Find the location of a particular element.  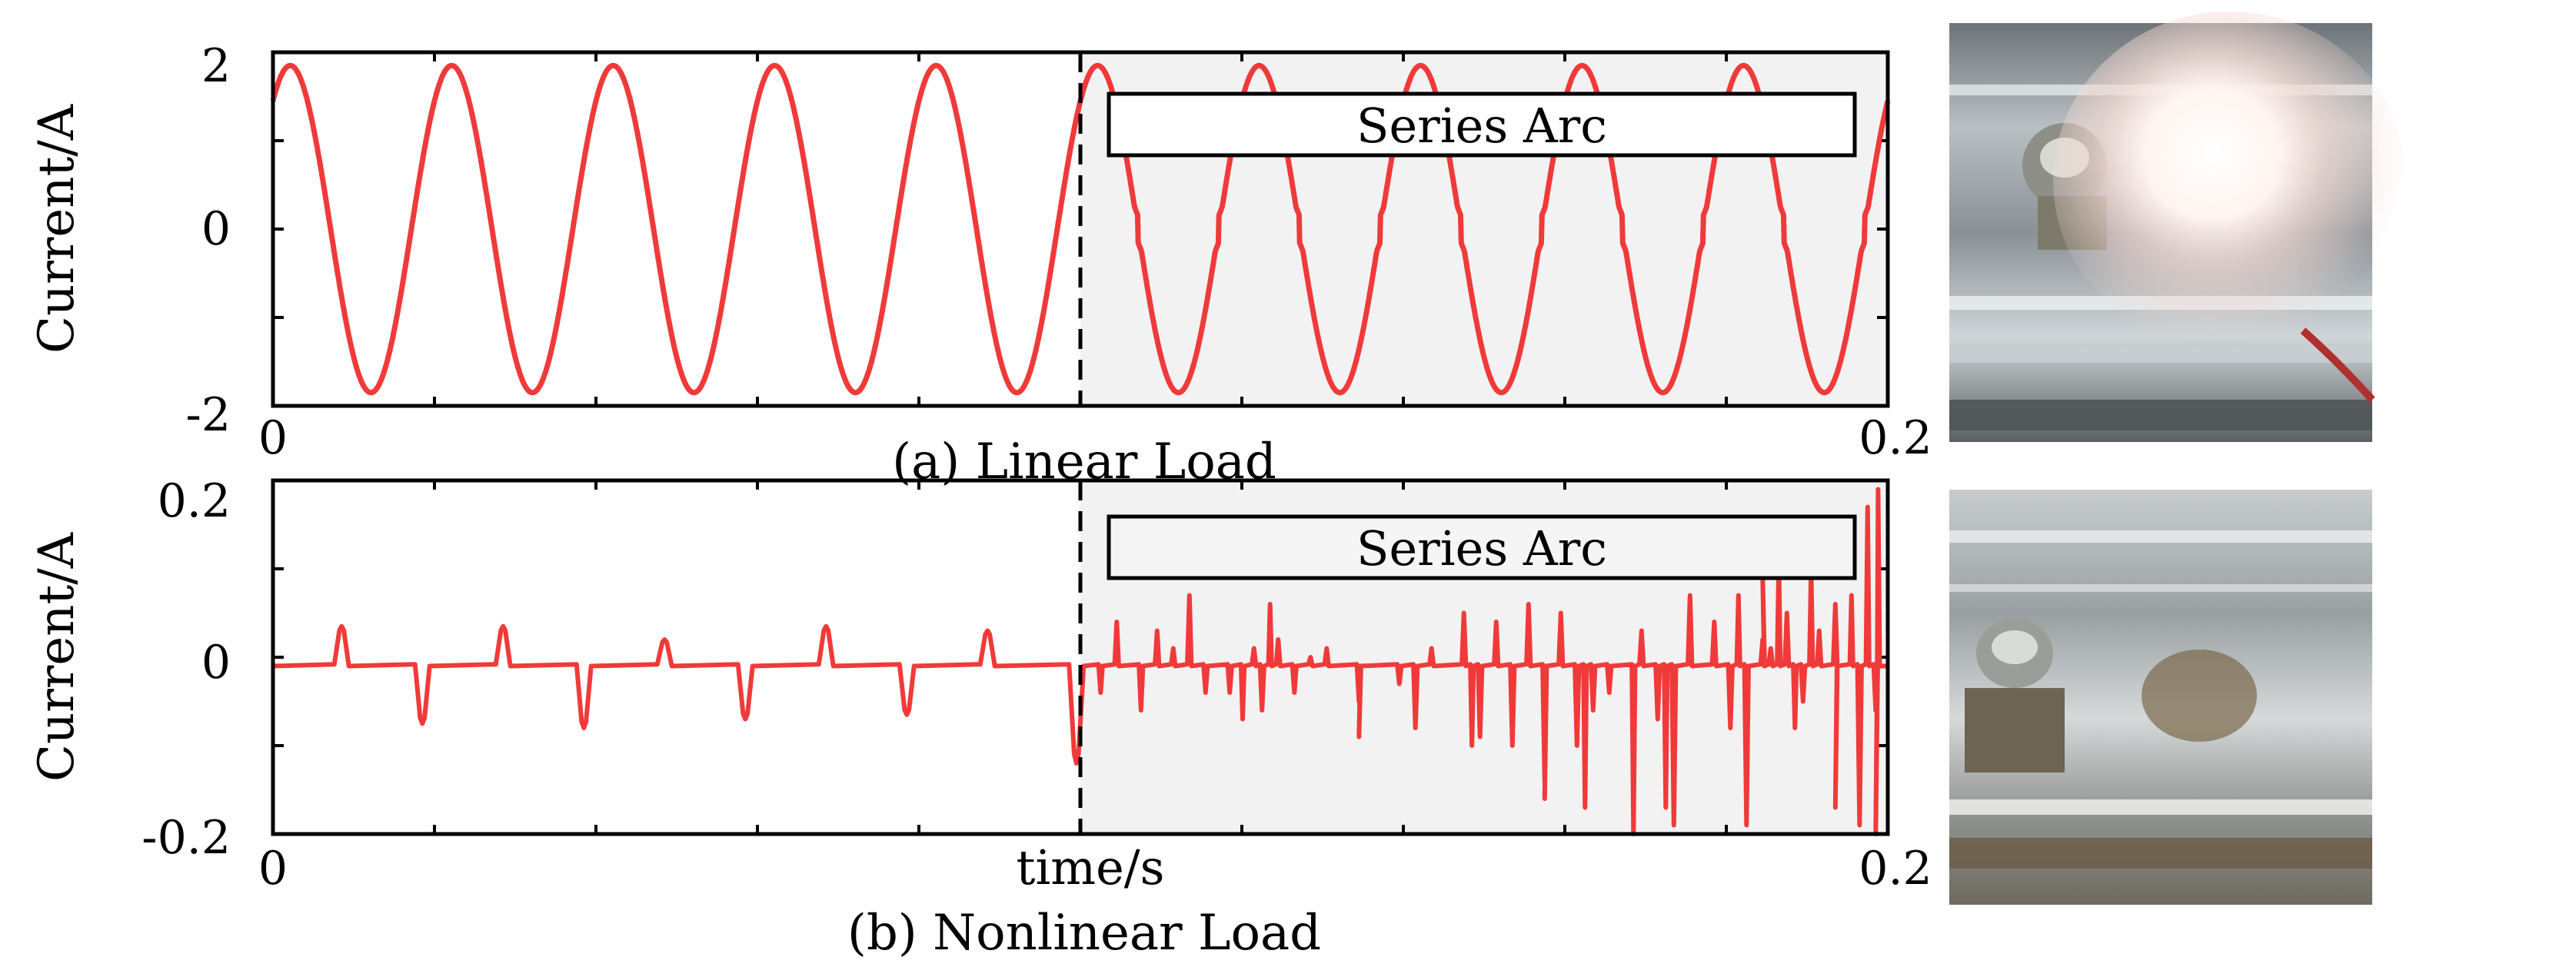

panel-a-ytick-bottom: -2 is located at coordinates (209, 415).